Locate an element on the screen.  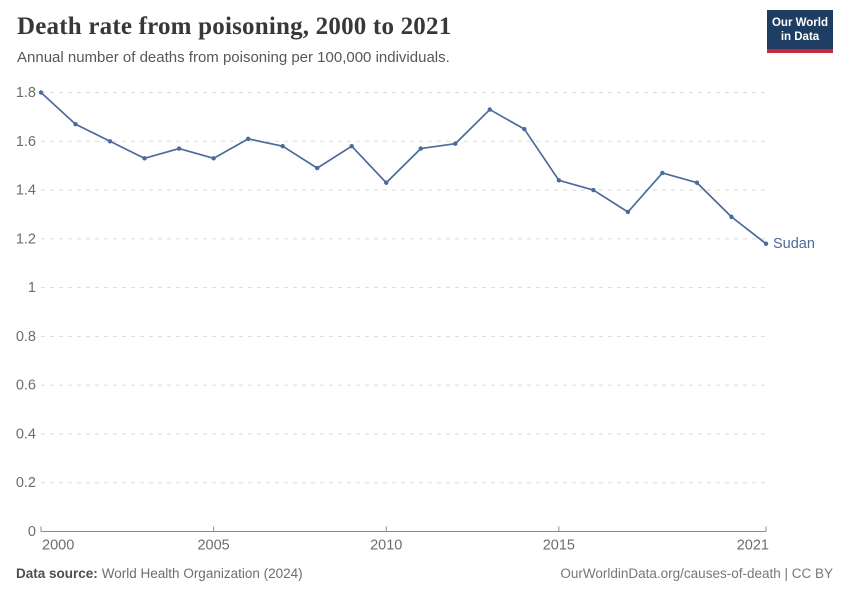
y-tick-label: 0.8 is located at coordinates (26, 337).